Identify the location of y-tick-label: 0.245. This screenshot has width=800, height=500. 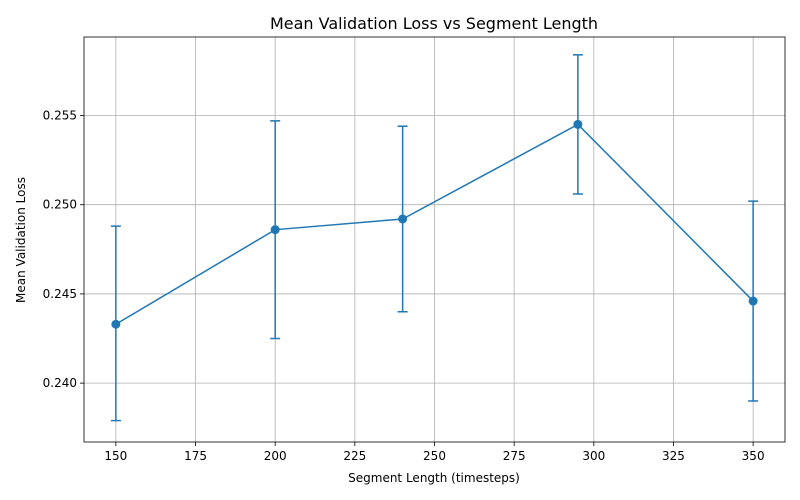
(60, 294).